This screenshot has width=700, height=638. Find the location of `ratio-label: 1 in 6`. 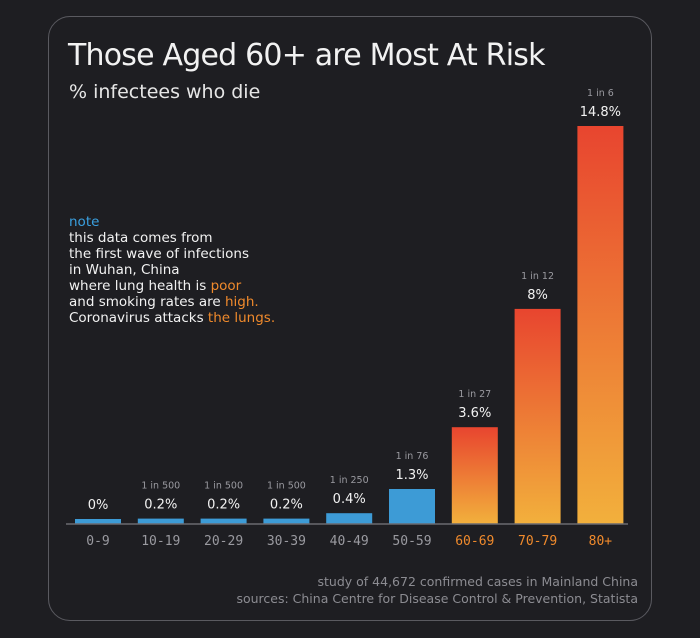

ratio-label: 1 in 6 is located at coordinates (600, 93).